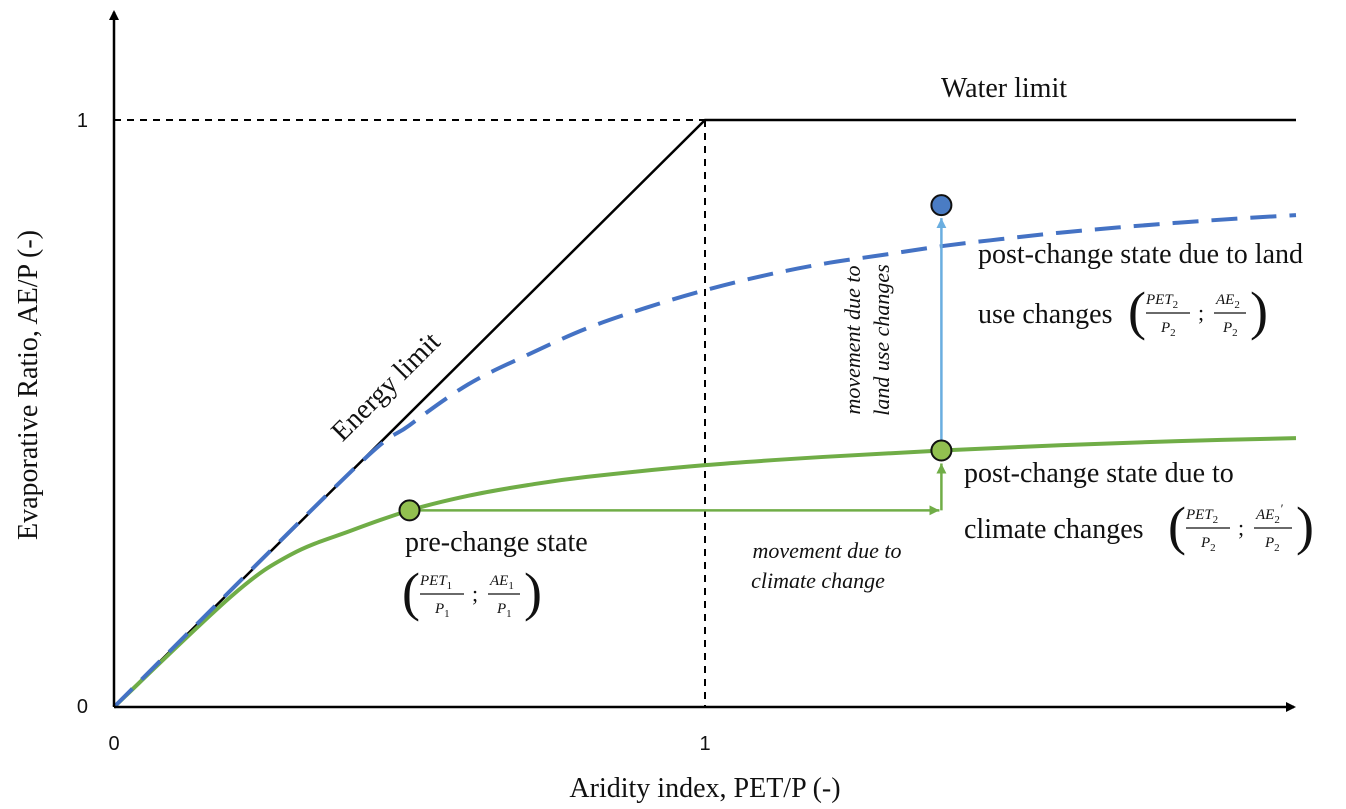 Image resolution: width=1346 pixels, height=809 pixels. What do you see at coordinates (82, 707) in the screenshot?
I see `y-tick-0: 0` at bounding box center [82, 707].